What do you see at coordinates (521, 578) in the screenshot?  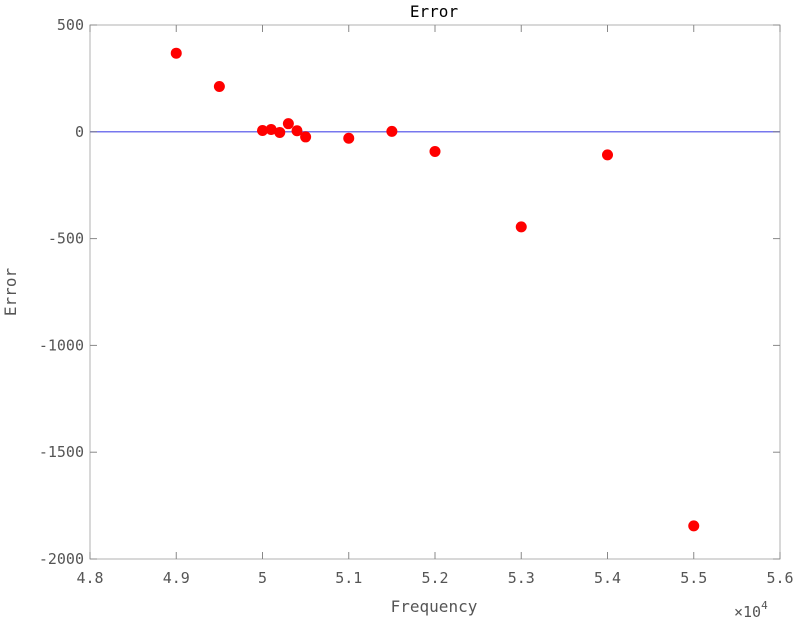 I see `x-tick-label: 5.3` at bounding box center [521, 578].